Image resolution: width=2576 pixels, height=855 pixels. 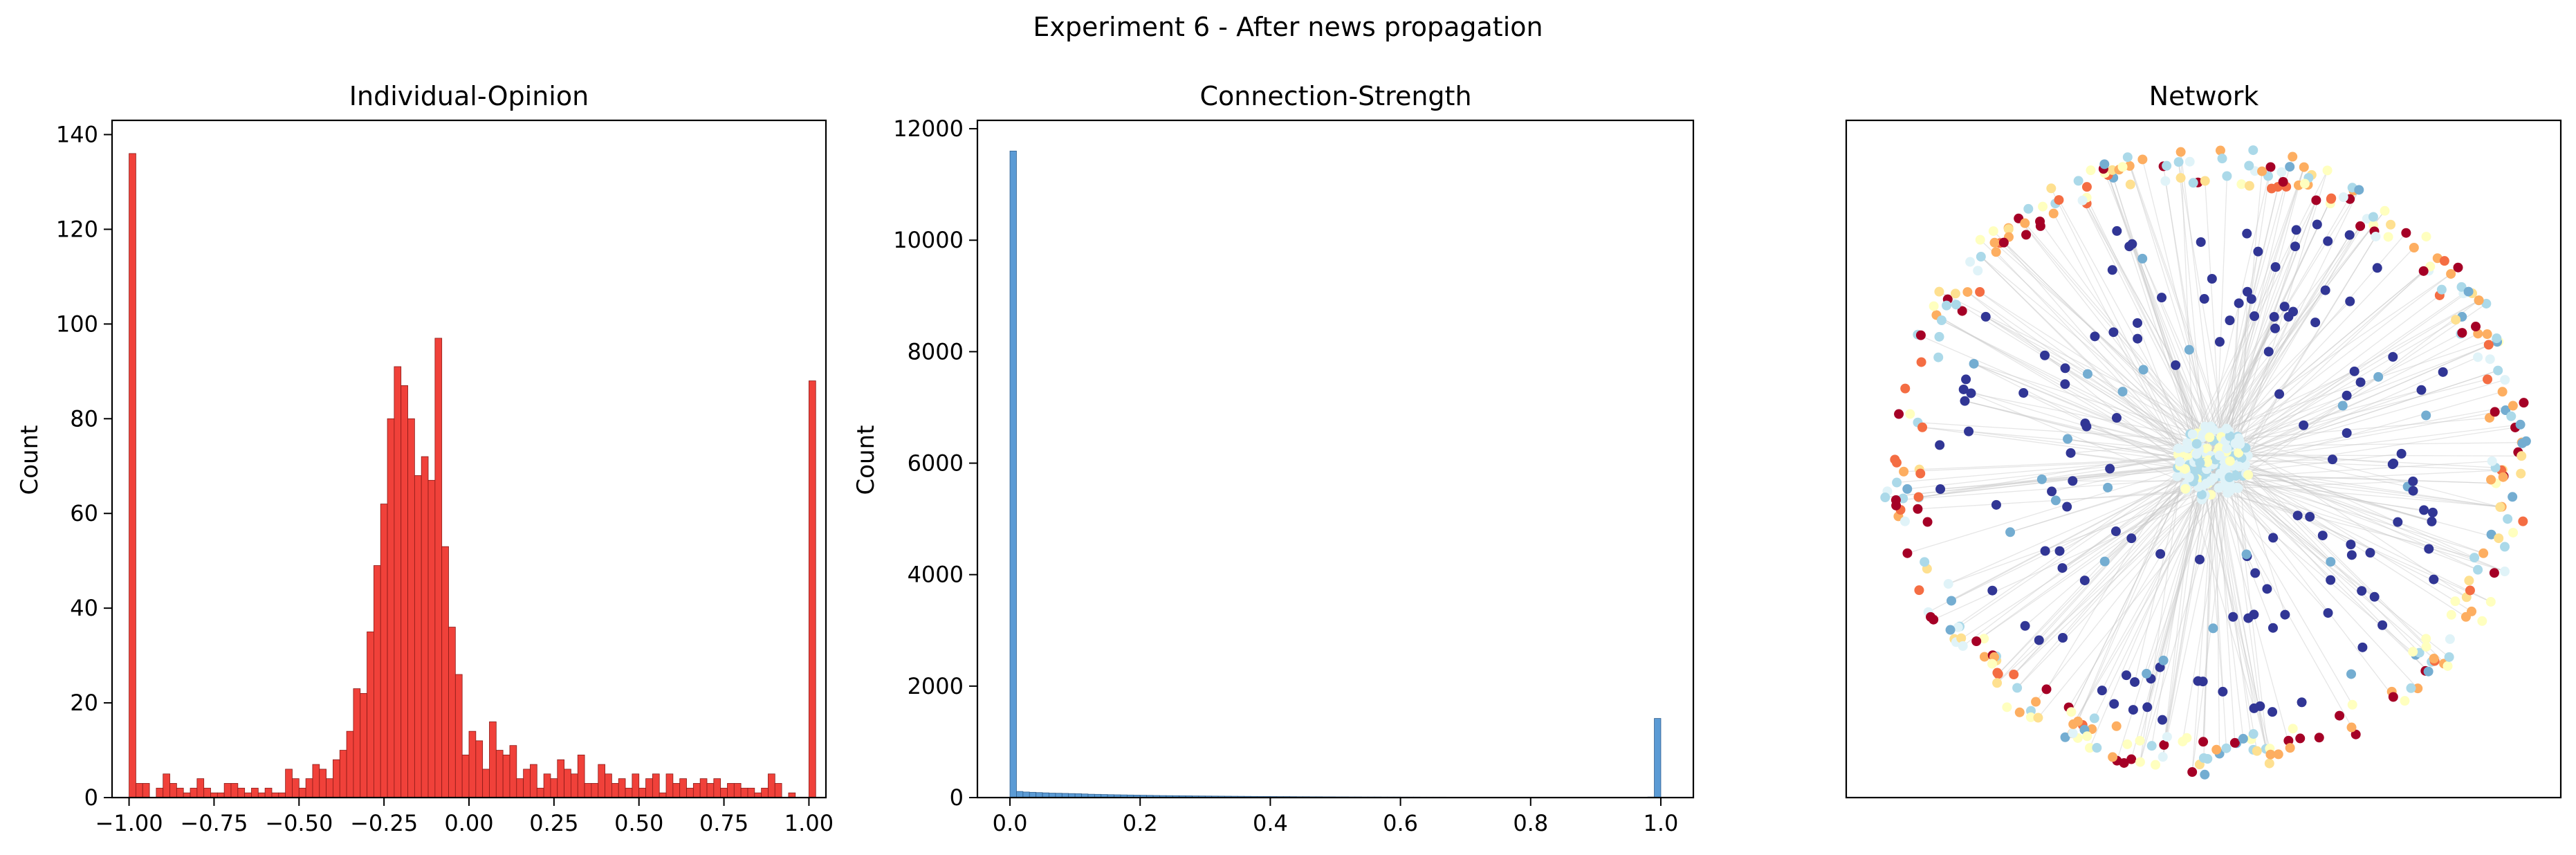 I want to click on opinion-y-tick-label: 60, so click(x=84, y=513).